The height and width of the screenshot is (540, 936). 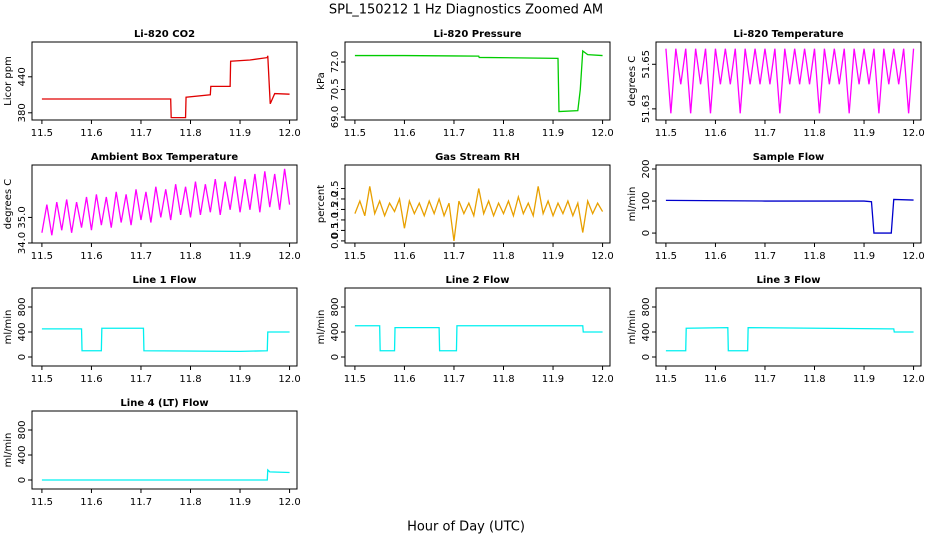 What do you see at coordinates (335, 220) in the screenshot?
I see `y-tick-label: 1.0` at bounding box center [335, 220].